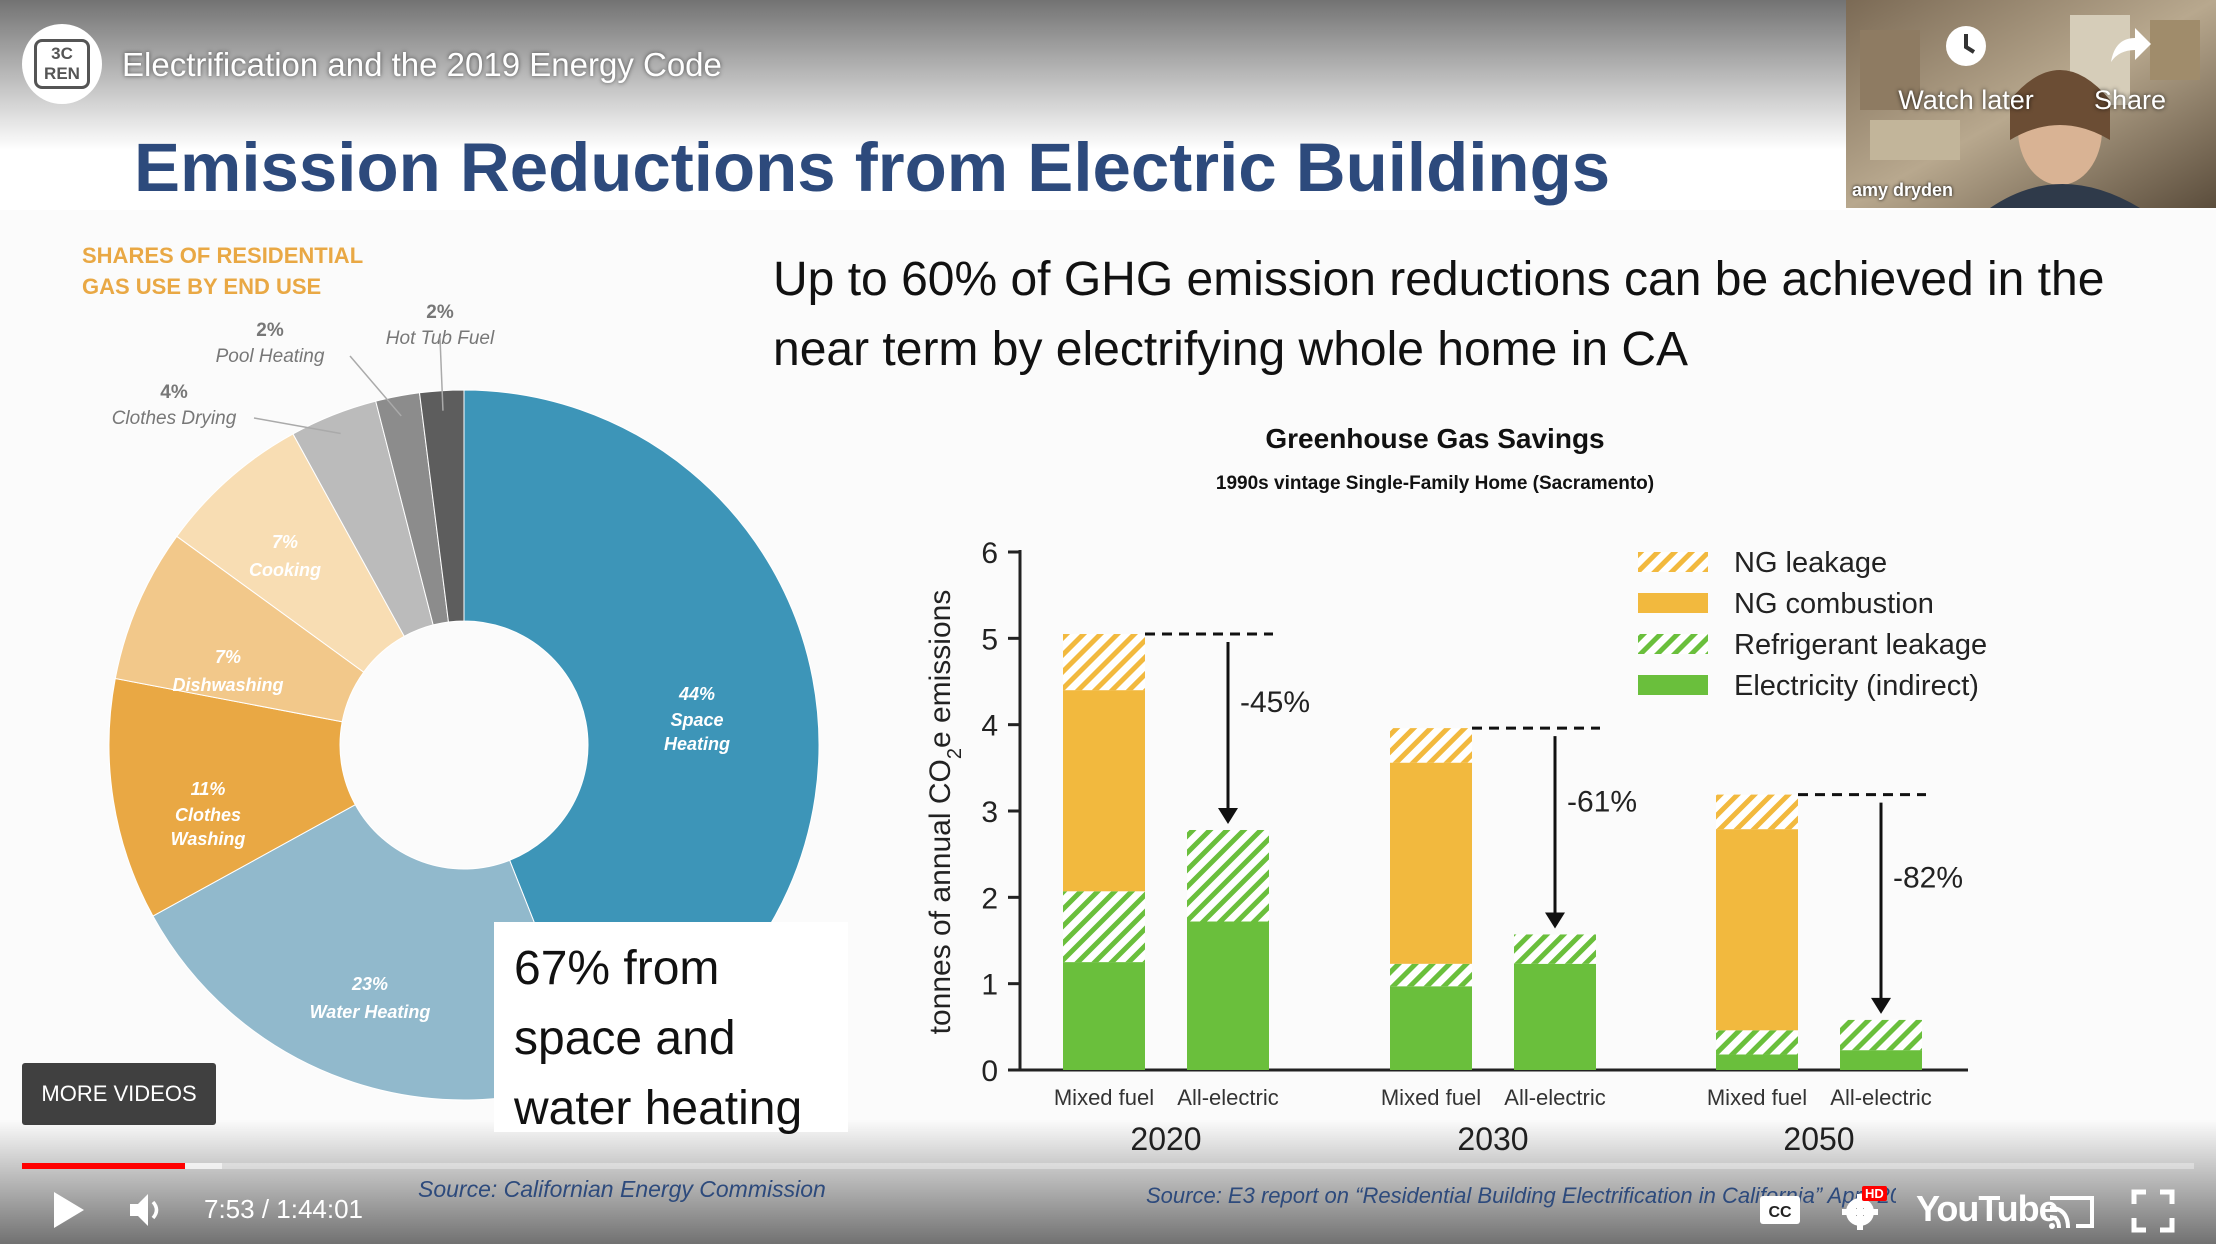 This screenshot has width=2216, height=1244. What do you see at coordinates (208, 815) in the screenshot?
I see `pie-label-clothes-washing-name-1: Clothes` at bounding box center [208, 815].